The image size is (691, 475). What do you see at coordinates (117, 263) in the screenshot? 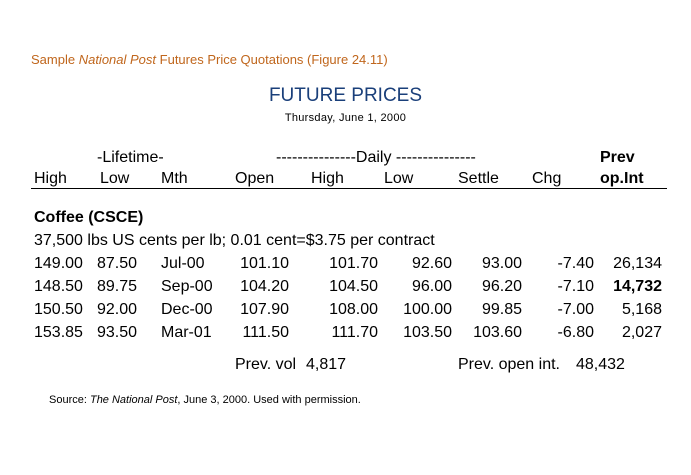
I see `low-cell: 87.50` at bounding box center [117, 263].